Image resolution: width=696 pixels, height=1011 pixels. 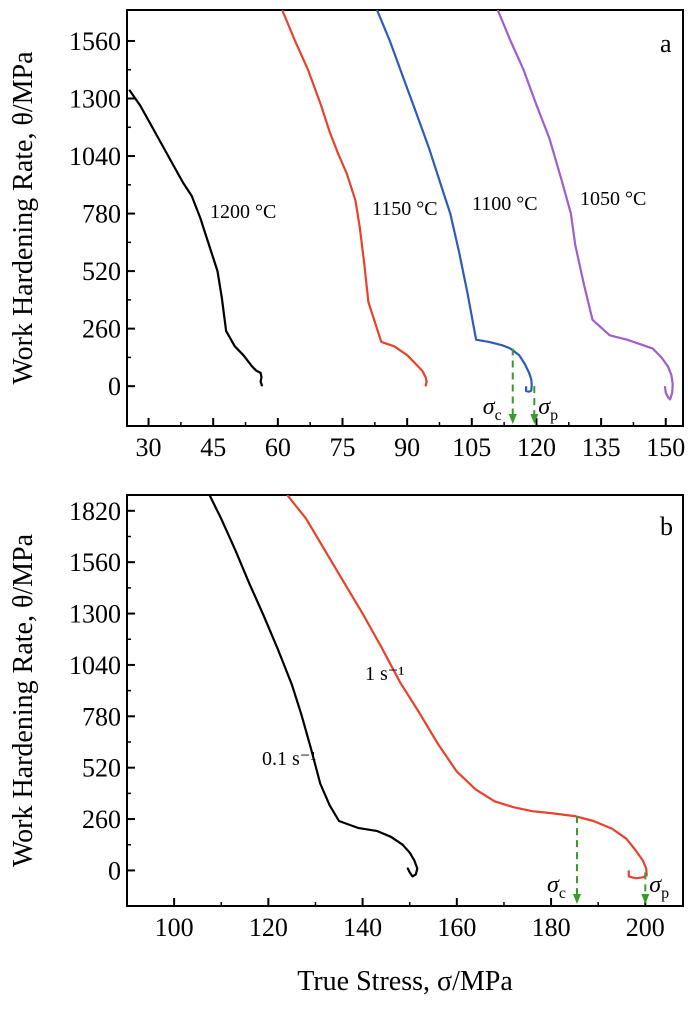 What do you see at coordinates (666, 526) in the screenshot?
I see `panel-b-letter: b` at bounding box center [666, 526].